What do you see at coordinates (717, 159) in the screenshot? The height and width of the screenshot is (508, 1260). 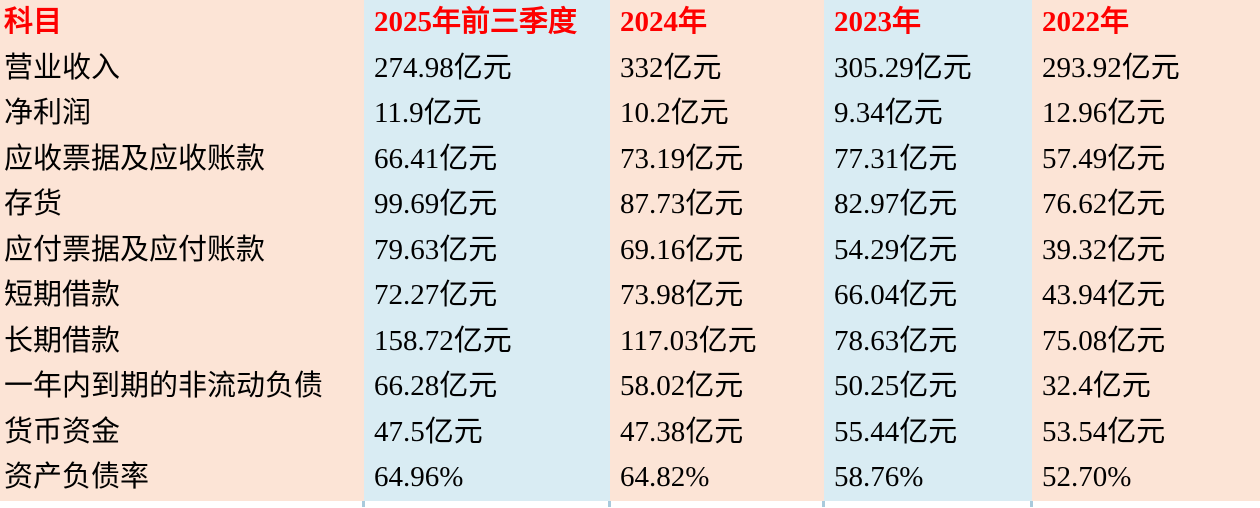 I see `cell-value: 73.19亿元` at bounding box center [717, 159].